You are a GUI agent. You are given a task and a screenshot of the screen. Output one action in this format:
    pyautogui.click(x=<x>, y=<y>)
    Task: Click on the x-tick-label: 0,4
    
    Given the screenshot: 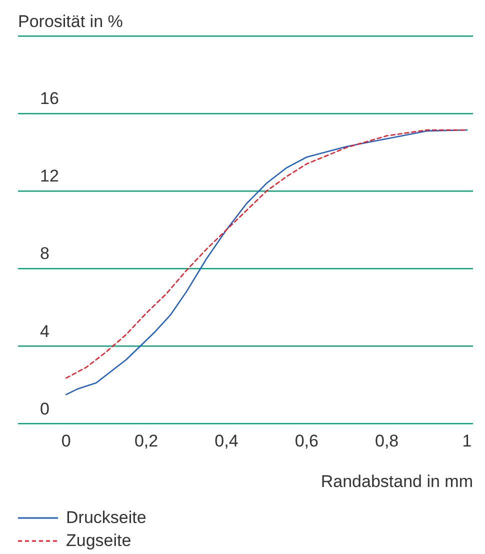 What is the action you would take?
    pyautogui.click(x=226, y=440)
    